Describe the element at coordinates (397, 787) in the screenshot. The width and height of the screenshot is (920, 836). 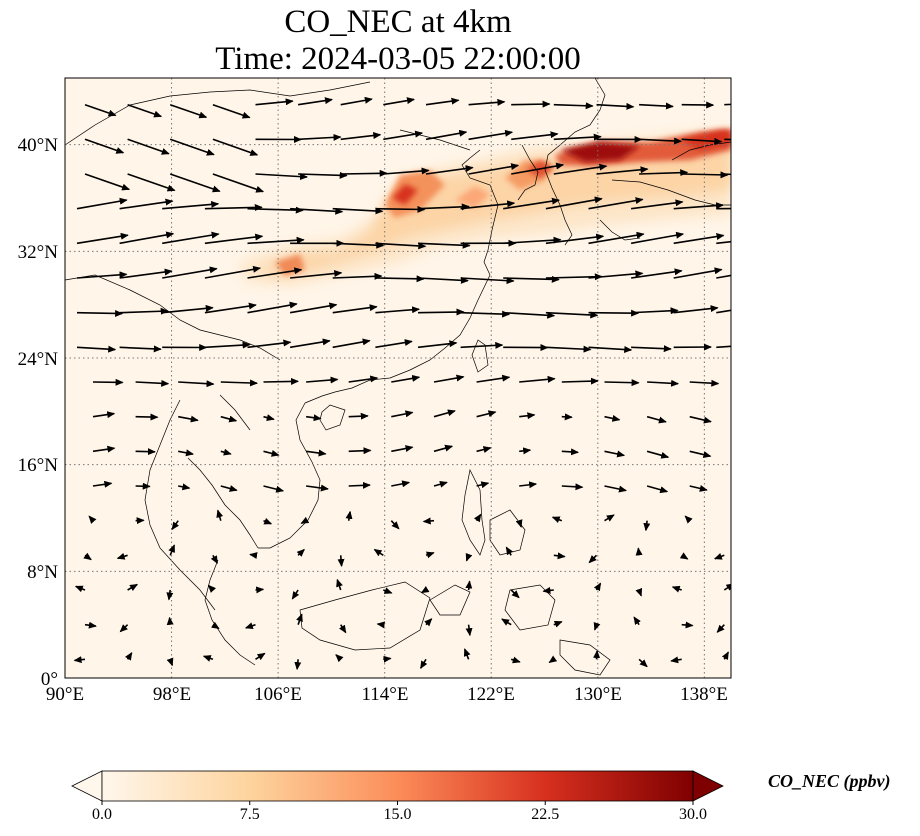
I see `colorbar` at that location.